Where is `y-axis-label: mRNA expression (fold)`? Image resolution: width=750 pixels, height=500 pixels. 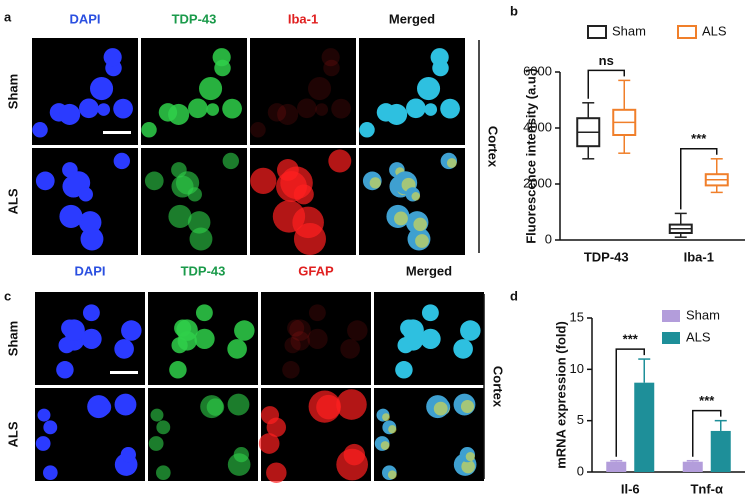
y-axis-label: mRNA expression (fold) is located at coordinates (560, 395).